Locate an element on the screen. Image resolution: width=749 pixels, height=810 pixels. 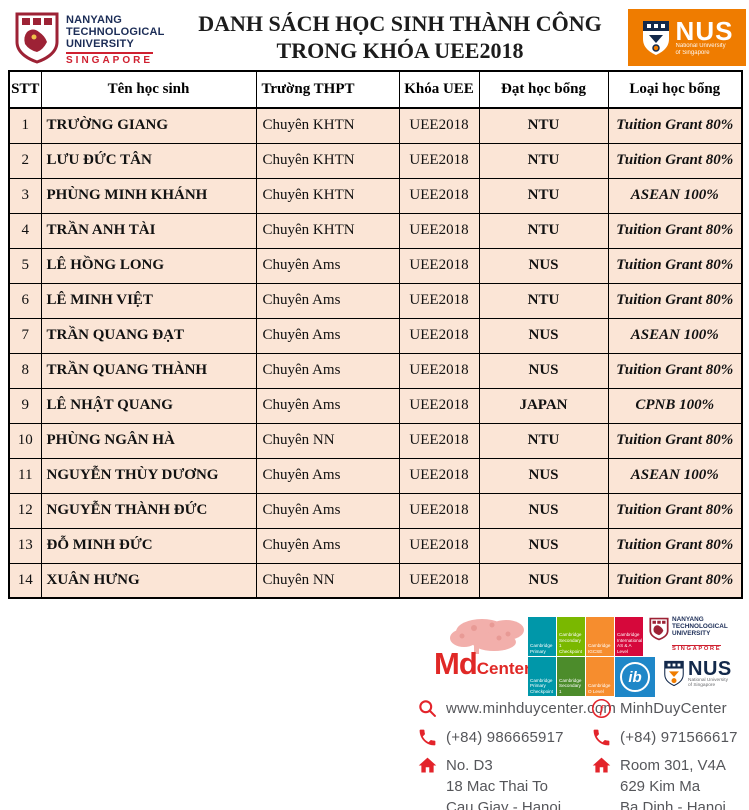
phone-entry-left: (+84) 986665917 is located at coordinates (516, 737).